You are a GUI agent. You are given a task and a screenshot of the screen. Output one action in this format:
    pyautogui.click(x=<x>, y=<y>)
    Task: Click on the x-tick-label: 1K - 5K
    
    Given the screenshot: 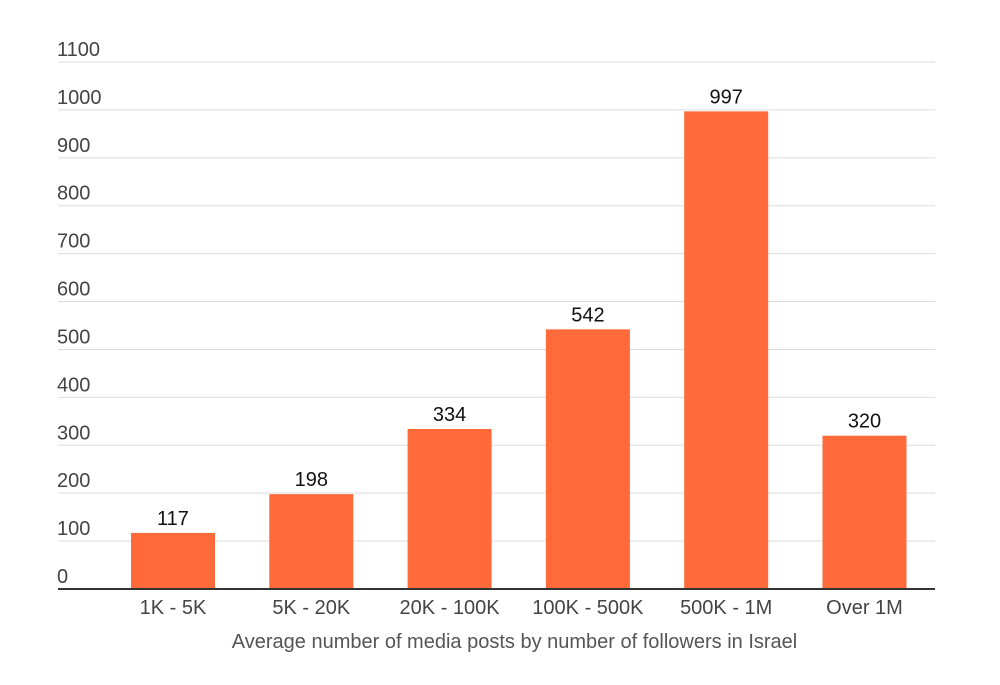 What is the action you would take?
    pyautogui.click(x=173, y=608)
    